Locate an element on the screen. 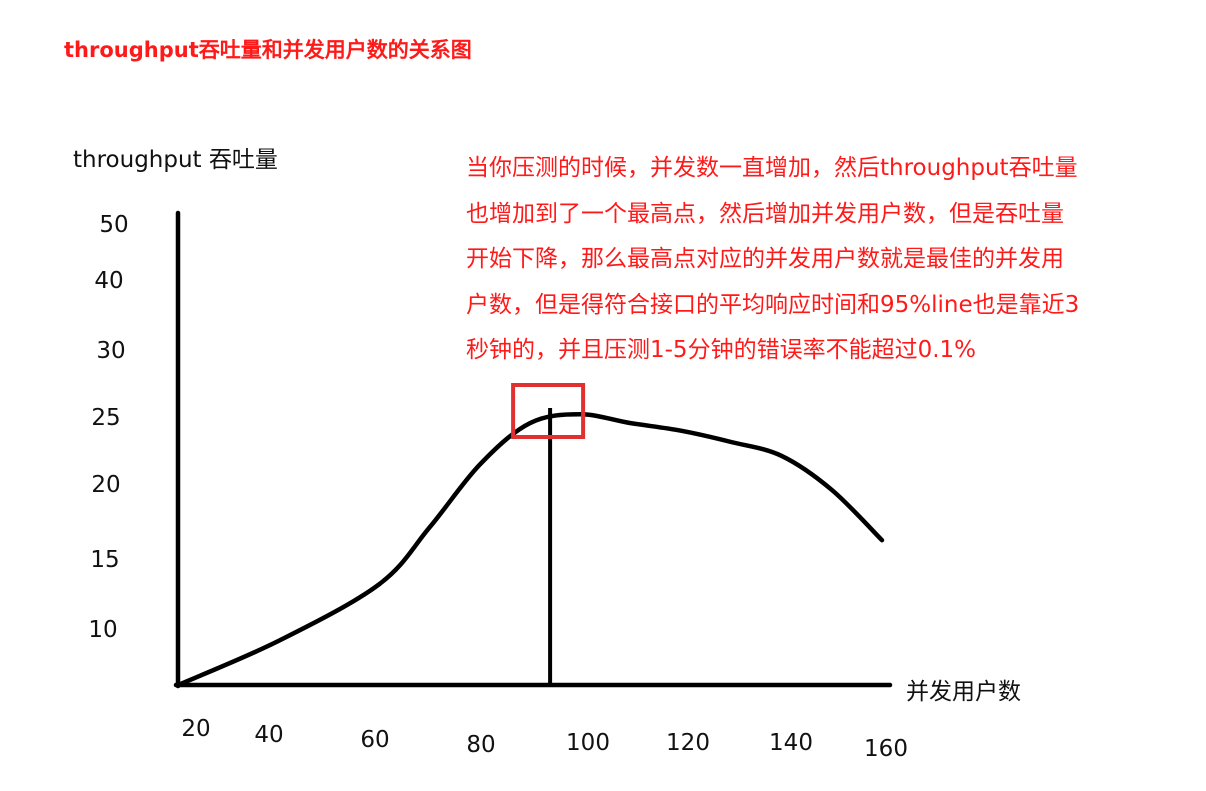  annotation-line: 户数，但是得符合接口的平均响应时间和95%line也是靠近3 is located at coordinates (773, 304).